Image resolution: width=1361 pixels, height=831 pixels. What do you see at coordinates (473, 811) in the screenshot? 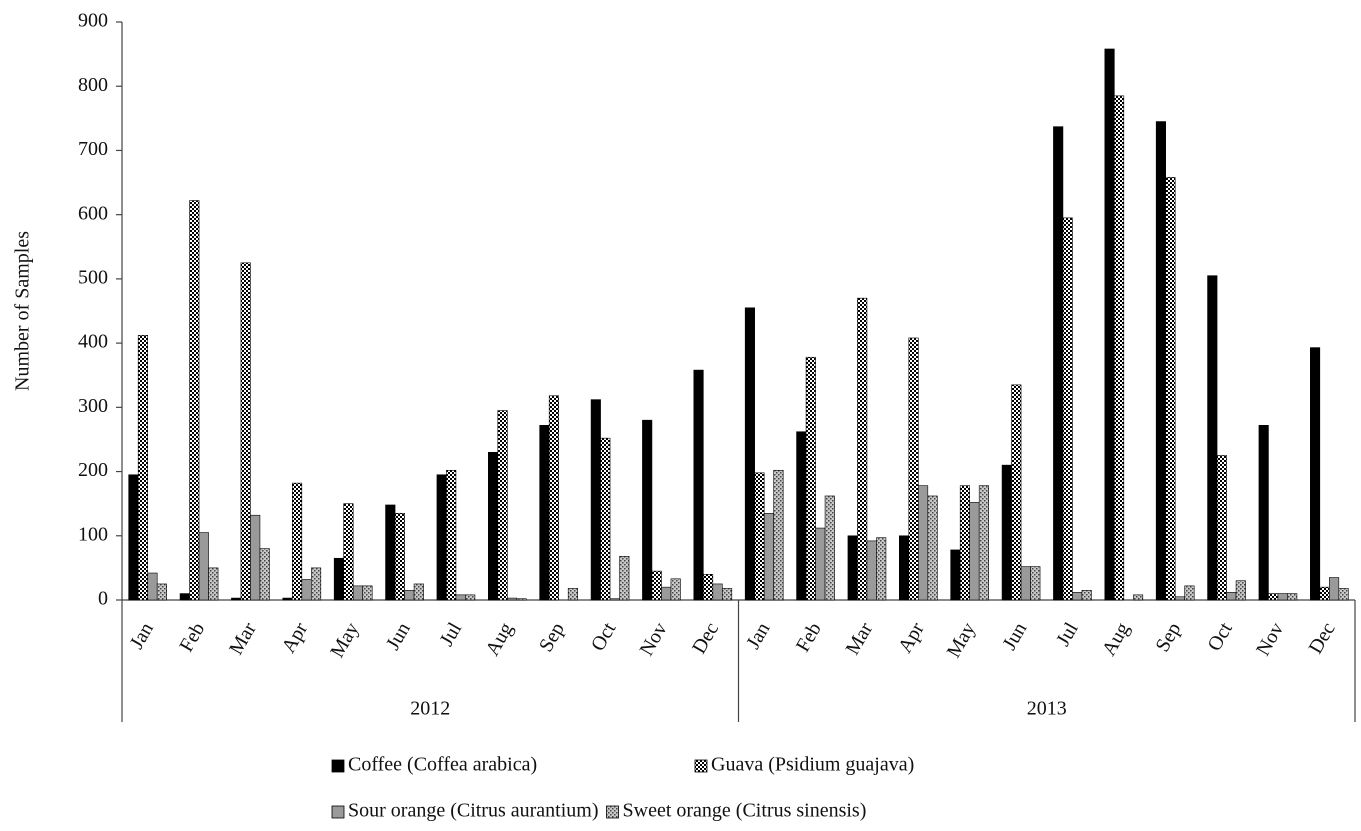
I see `legend-label: Sour orange (Citrus aurantium)` at bounding box center [473, 811].